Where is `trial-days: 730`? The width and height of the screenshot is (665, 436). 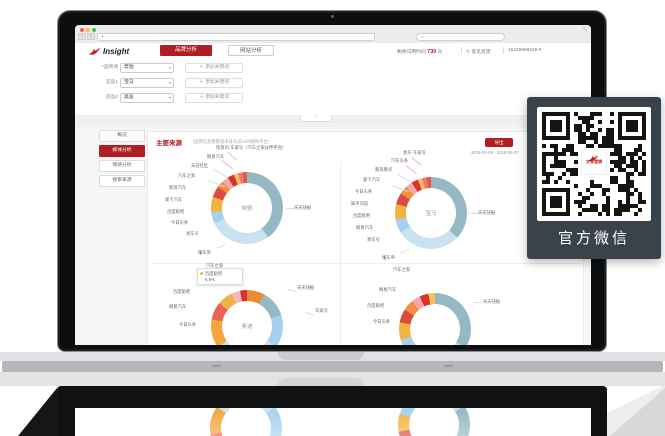 trial-days: 730 is located at coordinates (432, 51).